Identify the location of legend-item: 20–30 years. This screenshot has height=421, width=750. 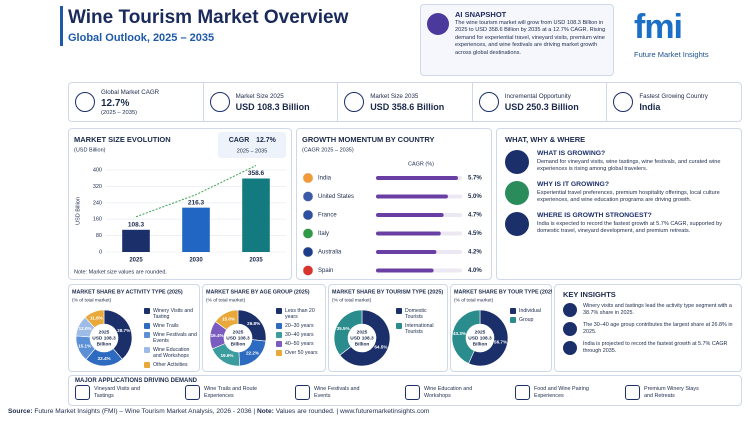
(299, 326).